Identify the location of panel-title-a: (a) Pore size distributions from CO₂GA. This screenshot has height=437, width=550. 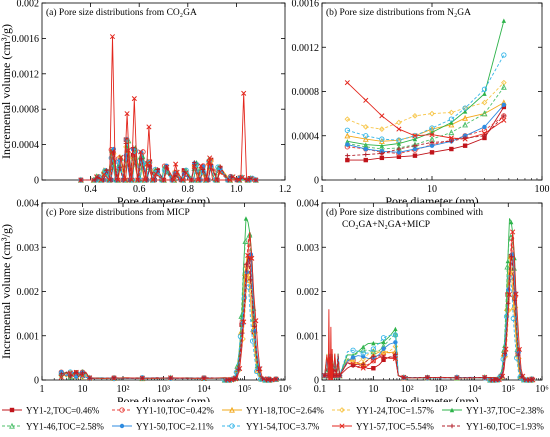
(121, 12).